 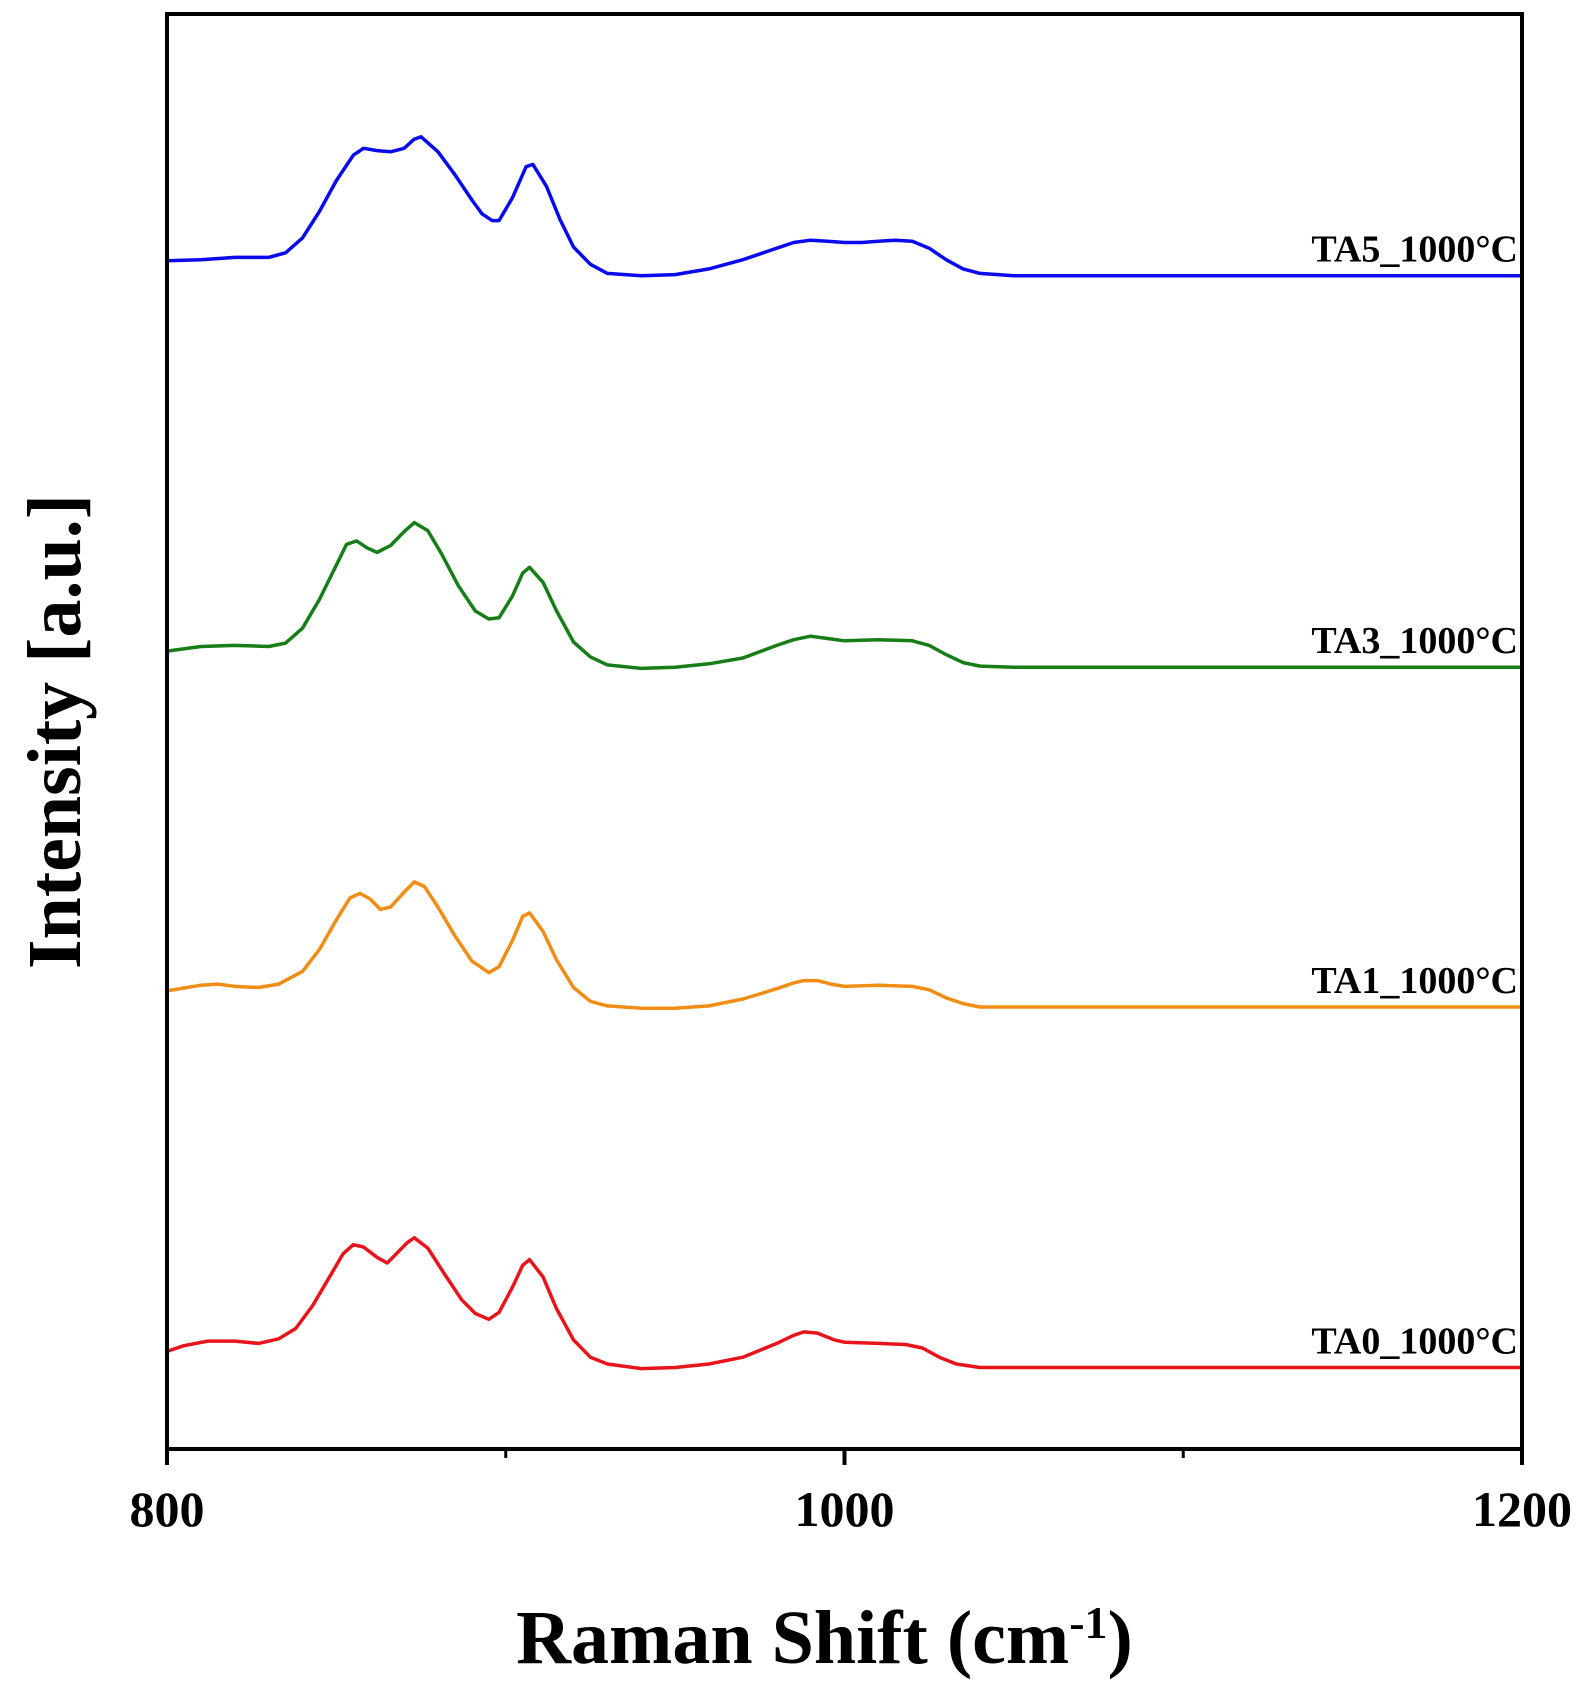 What do you see at coordinates (1088, 1622) in the screenshot?
I see `x-axis-title-superscript: -1` at bounding box center [1088, 1622].